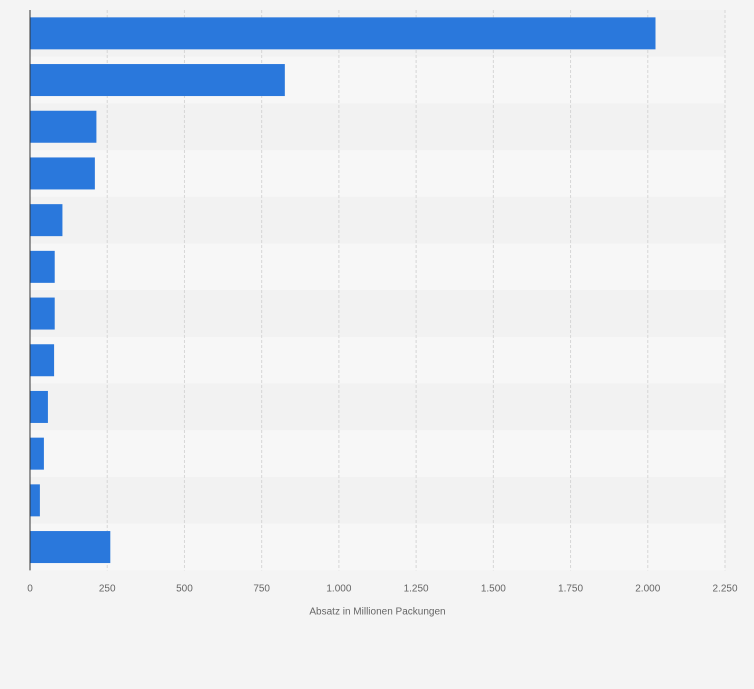 The width and height of the screenshot is (754, 689). What do you see at coordinates (647, 588) in the screenshot?
I see `x-tick-label: 2.000` at bounding box center [647, 588].